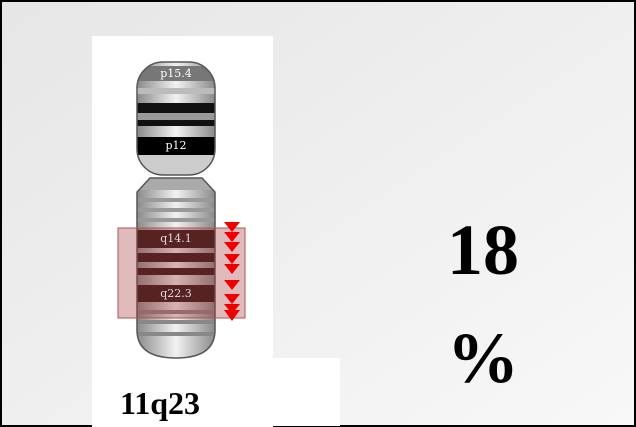  What do you see at coordinates (160, 403) in the screenshot?
I see `locus-caption: 11q23` at bounding box center [160, 403].